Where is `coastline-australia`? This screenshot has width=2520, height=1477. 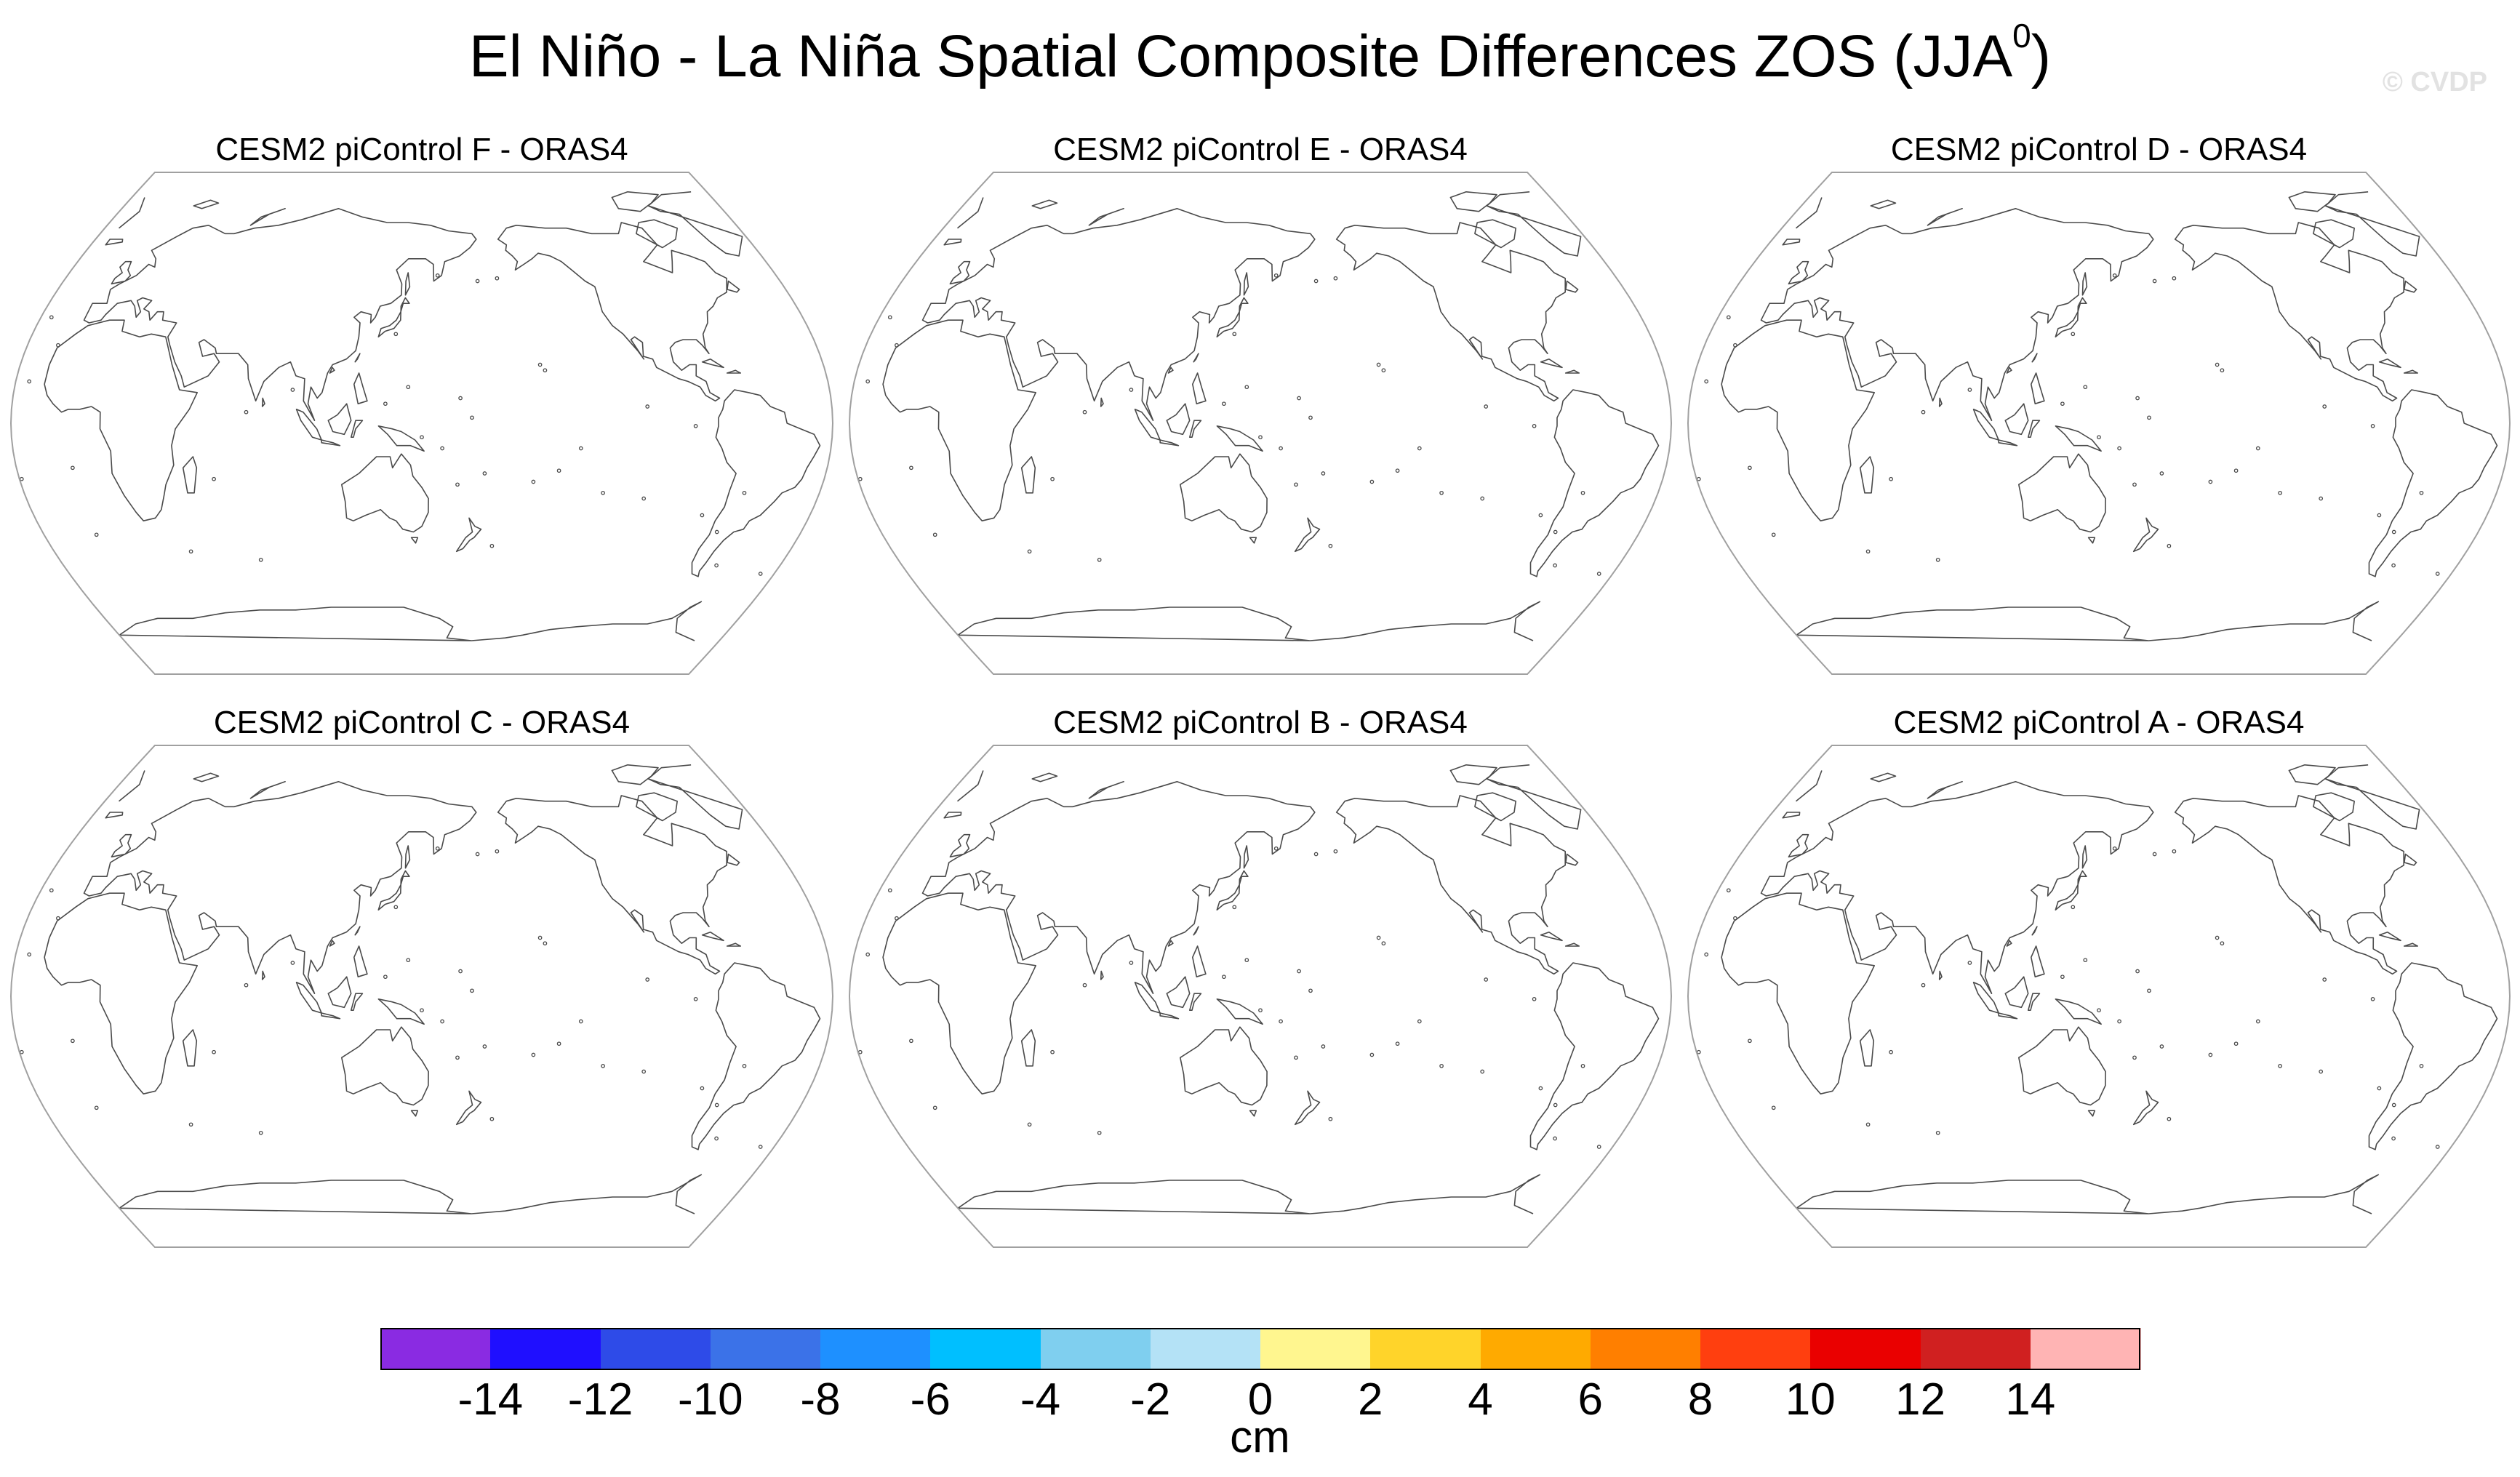
coastline-australia is located at coordinates (385, 493).